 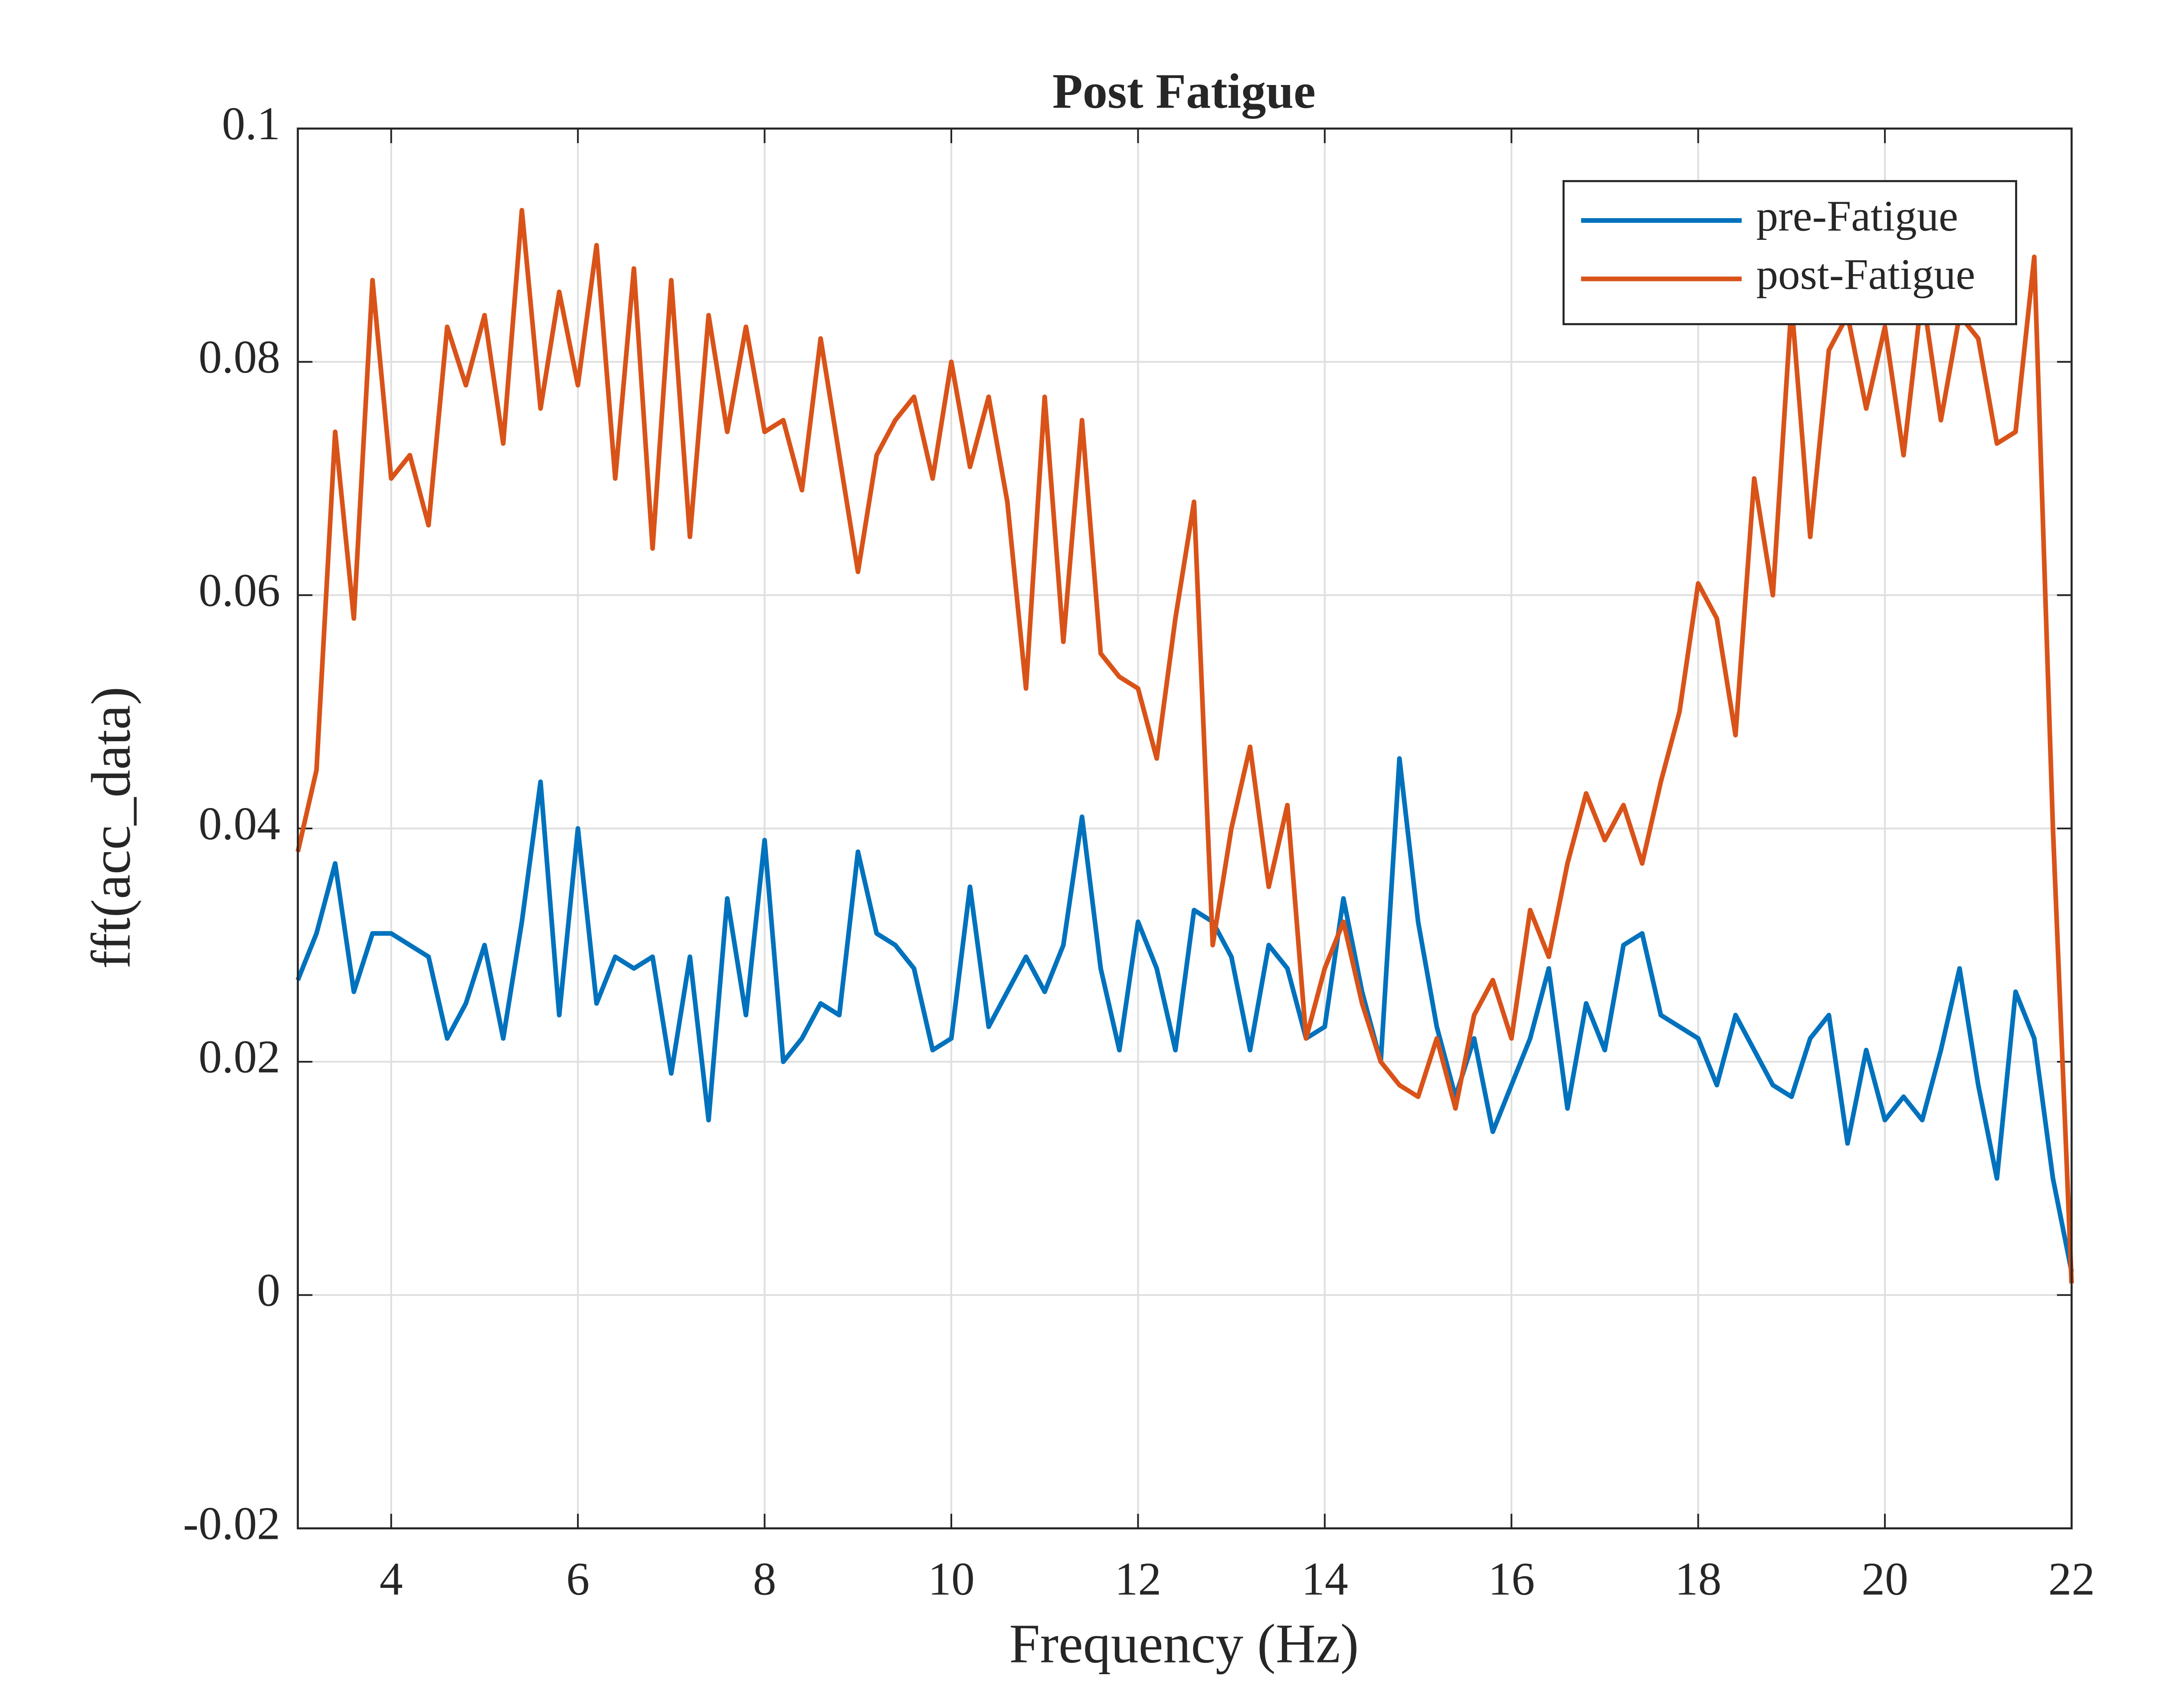 I want to click on y-axis-label: fft(acc_data), so click(x=111, y=828).